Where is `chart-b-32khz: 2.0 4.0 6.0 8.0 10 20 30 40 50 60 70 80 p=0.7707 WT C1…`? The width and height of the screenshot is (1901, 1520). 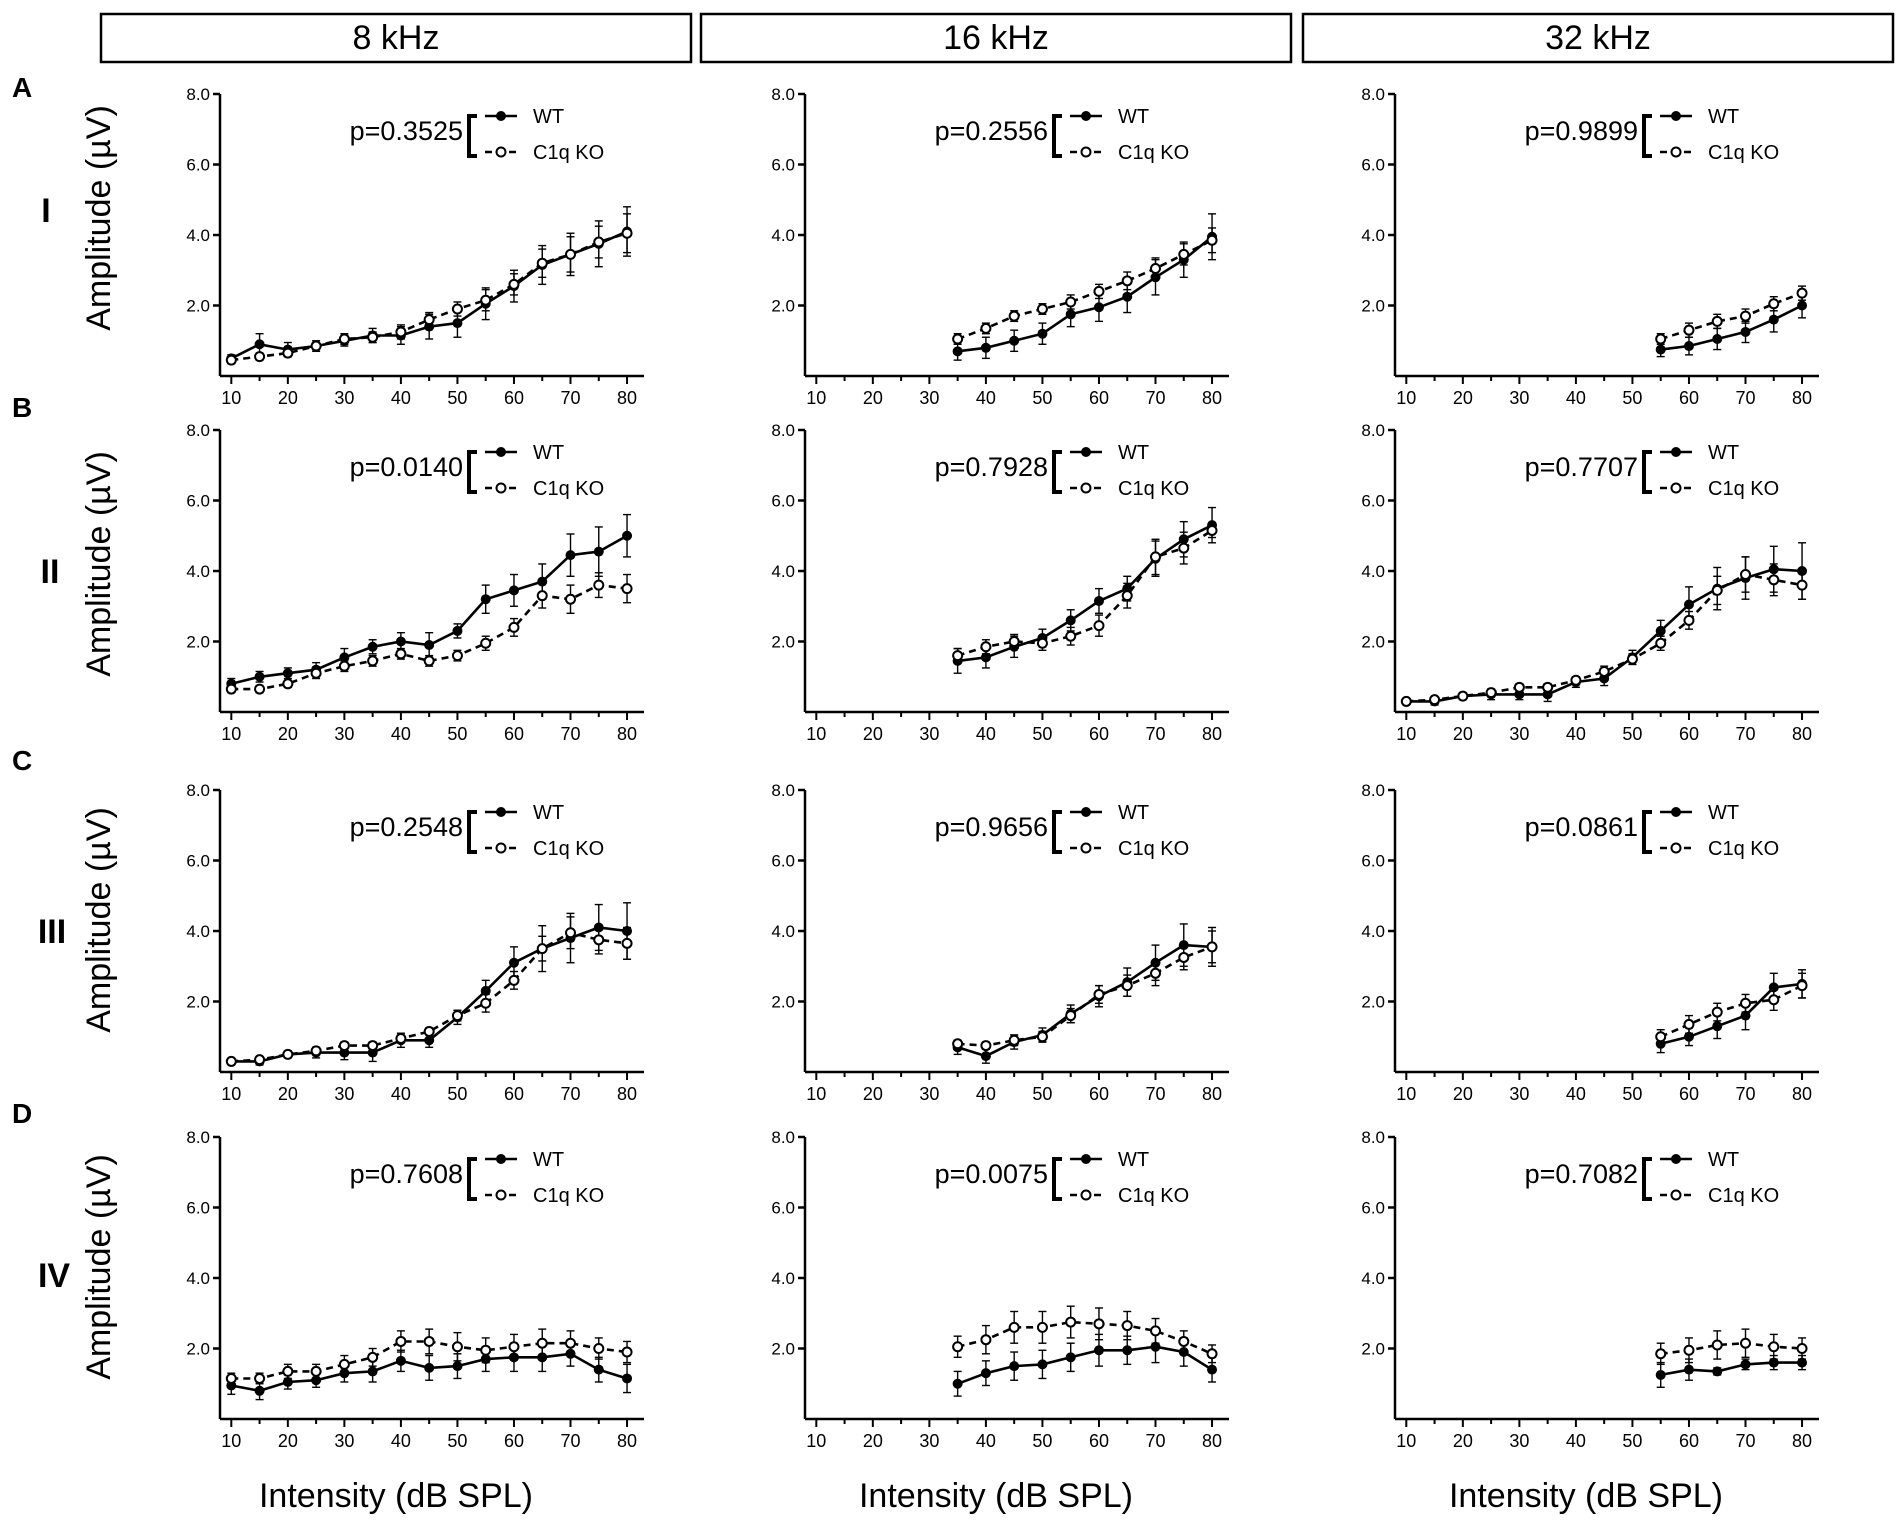 chart-b-32khz: 2.0 4.0 6.0 8.0 10 20 30 40 50 60 70 80 p=0.7707 WT C1… is located at coordinates (1590, 582).